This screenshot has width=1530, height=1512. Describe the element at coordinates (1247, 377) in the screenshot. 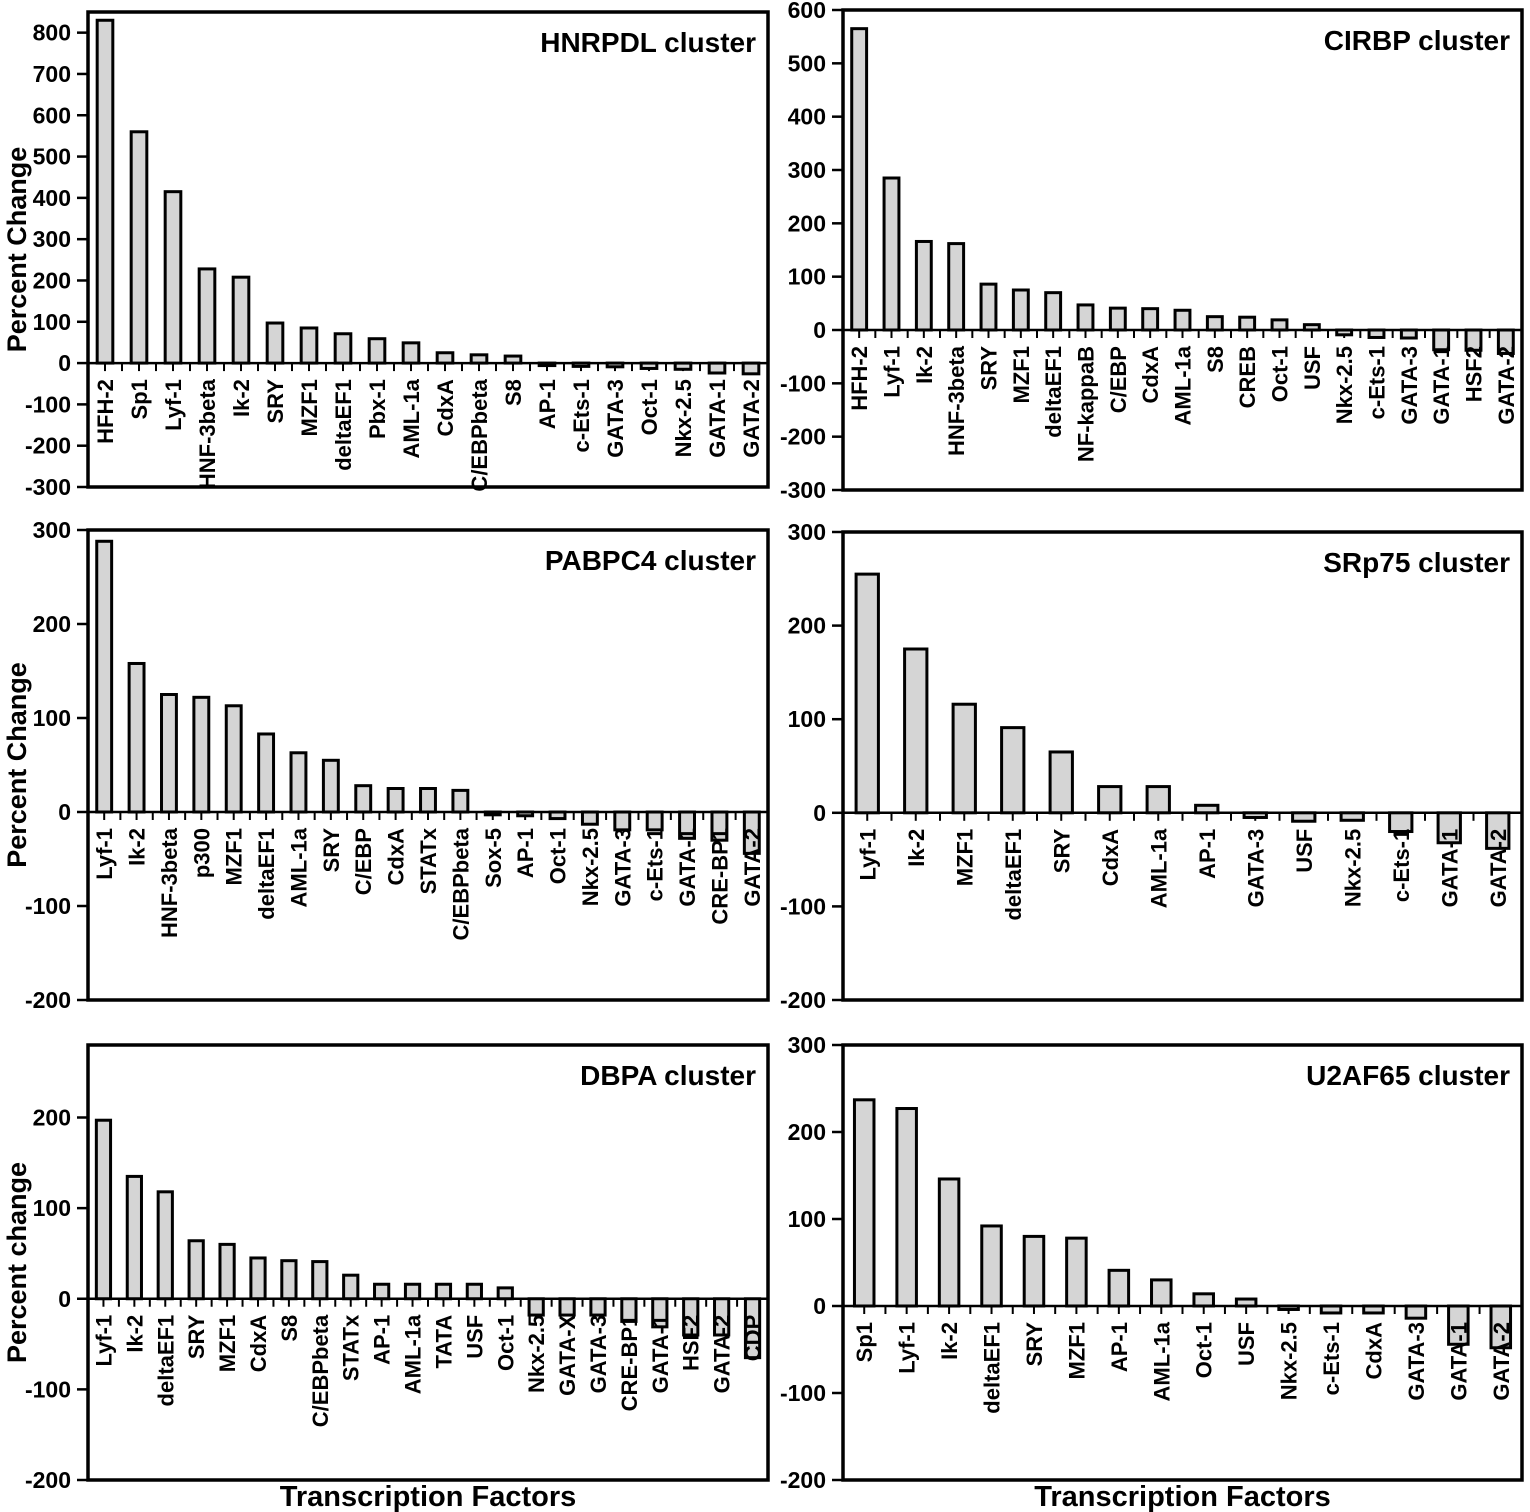

I see `category-label: CREB` at that location.